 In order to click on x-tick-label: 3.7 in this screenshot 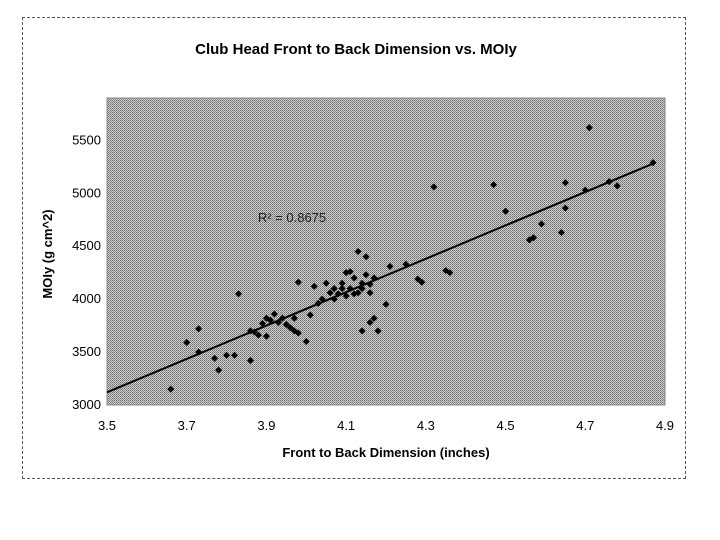, I will do `click(187, 425)`.